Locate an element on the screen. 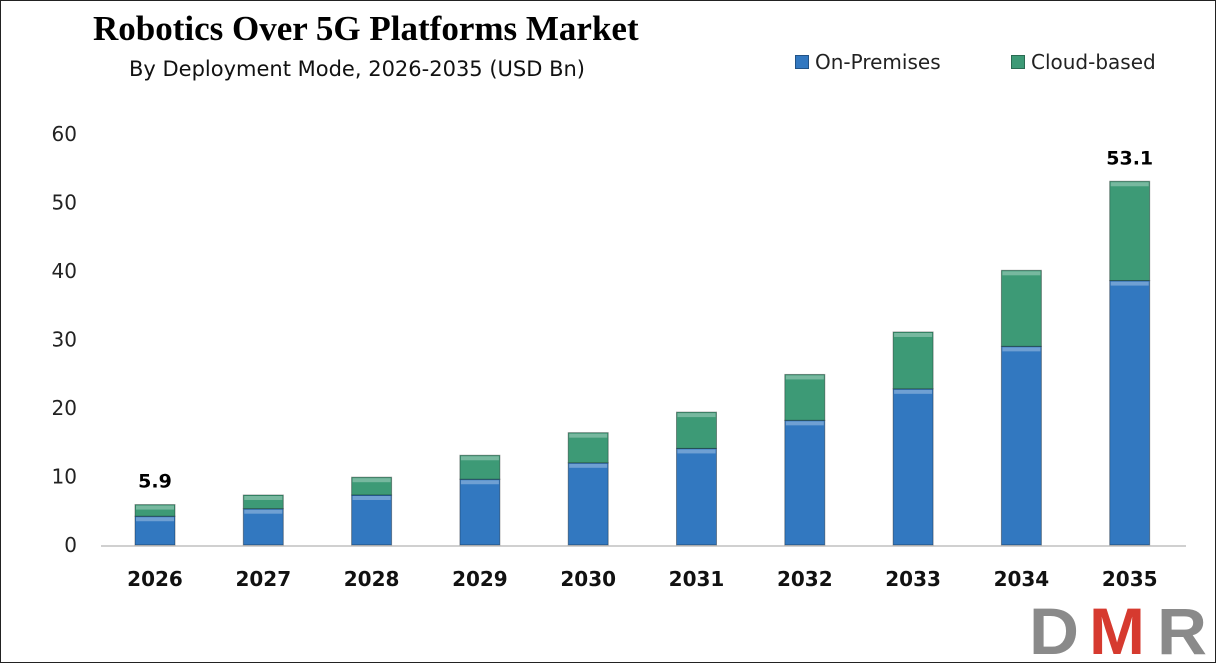 The width and height of the screenshot is (1216, 663). legend-label: On-Premises is located at coordinates (878, 62).